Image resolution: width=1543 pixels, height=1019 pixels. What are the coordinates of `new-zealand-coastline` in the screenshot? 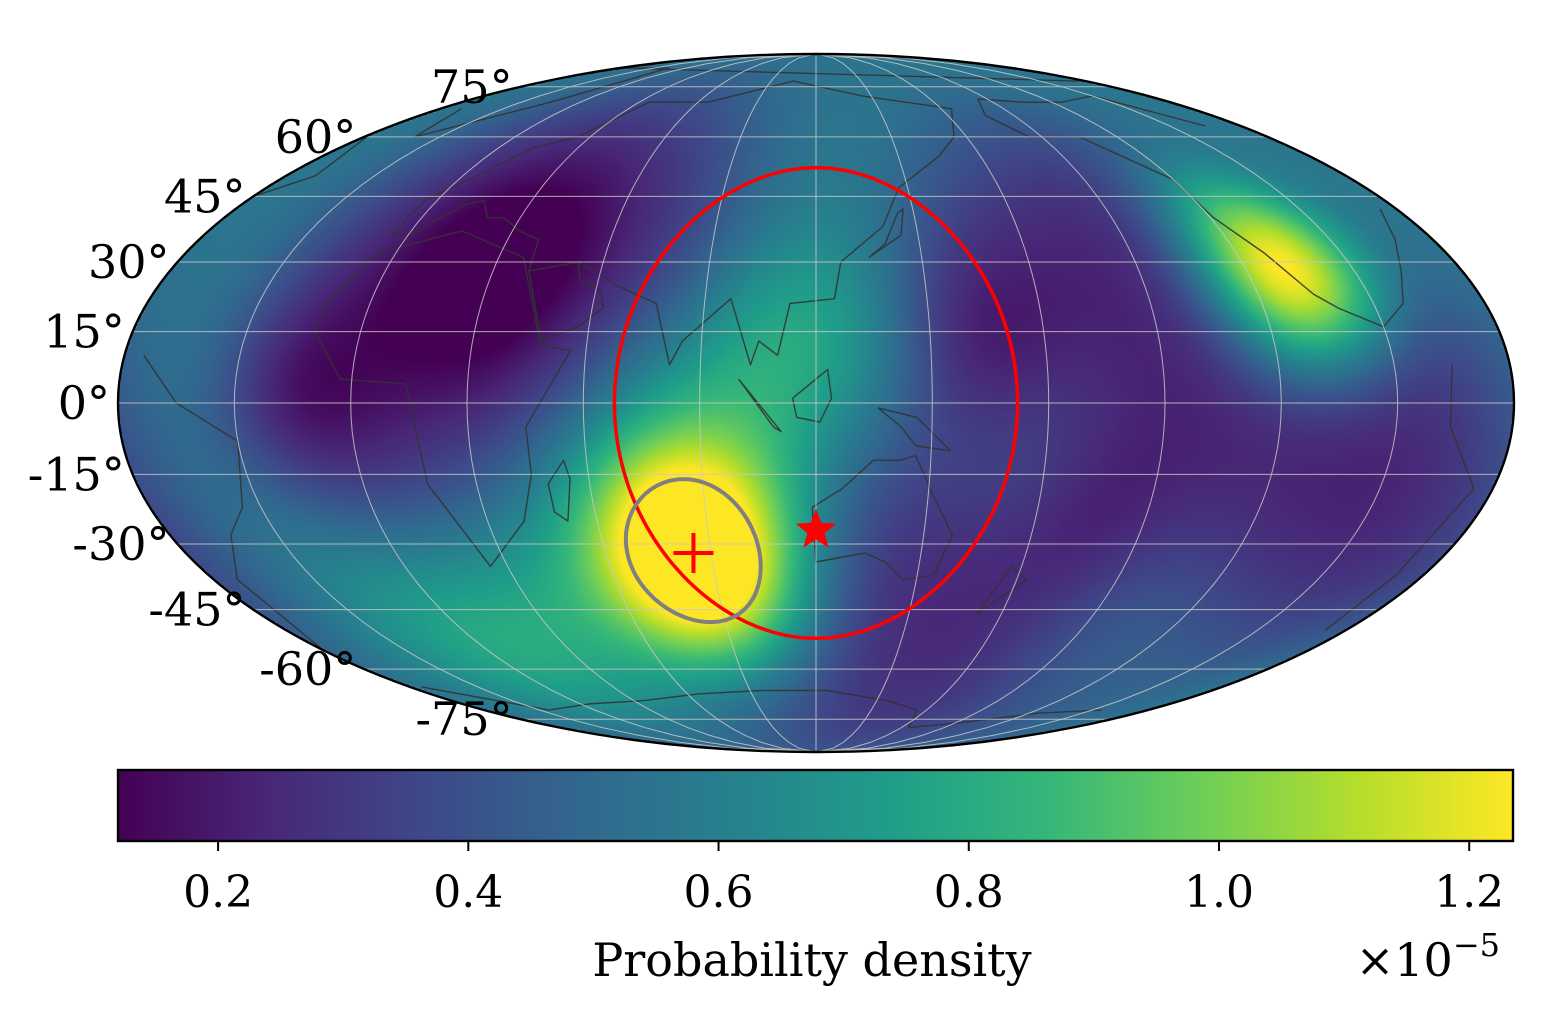 It's located at (1002, 590).